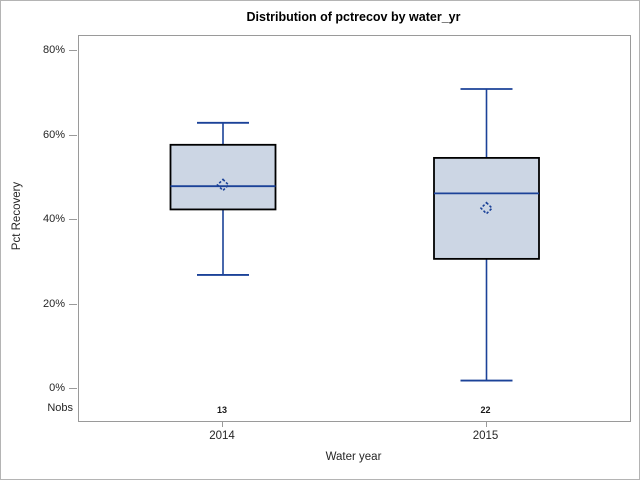 This screenshot has width=640, height=480. I want to click on chart-title: Distribution of pctrecov by water_yr, so click(353, 17).